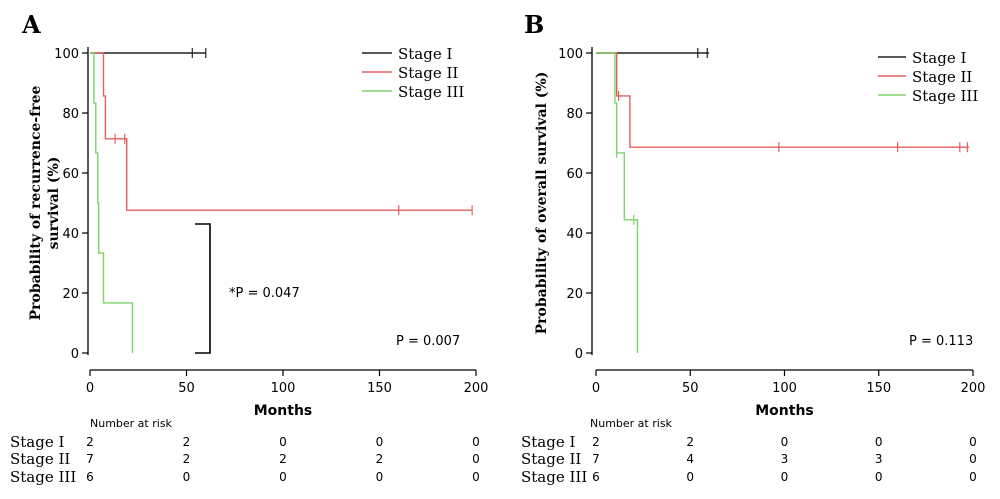 The width and height of the screenshot is (1000, 499). What do you see at coordinates (54, 203) in the screenshot?
I see `y-axis-label: survival (%)` at bounding box center [54, 203].